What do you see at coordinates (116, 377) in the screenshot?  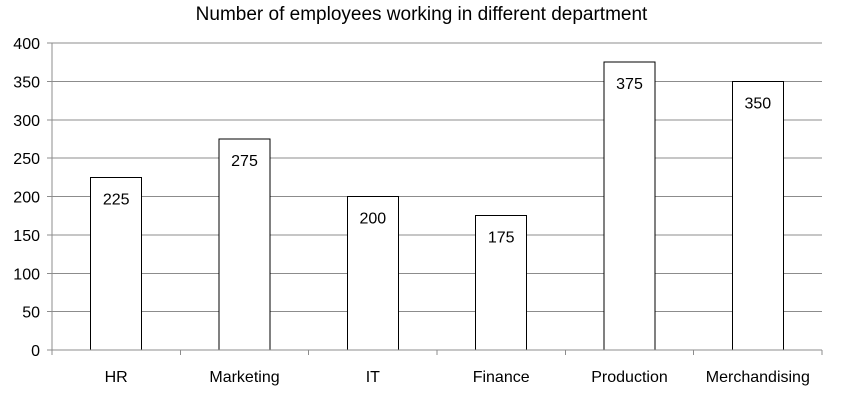 I see `x-tick-label-hr: HR` at bounding box center [116, 377].